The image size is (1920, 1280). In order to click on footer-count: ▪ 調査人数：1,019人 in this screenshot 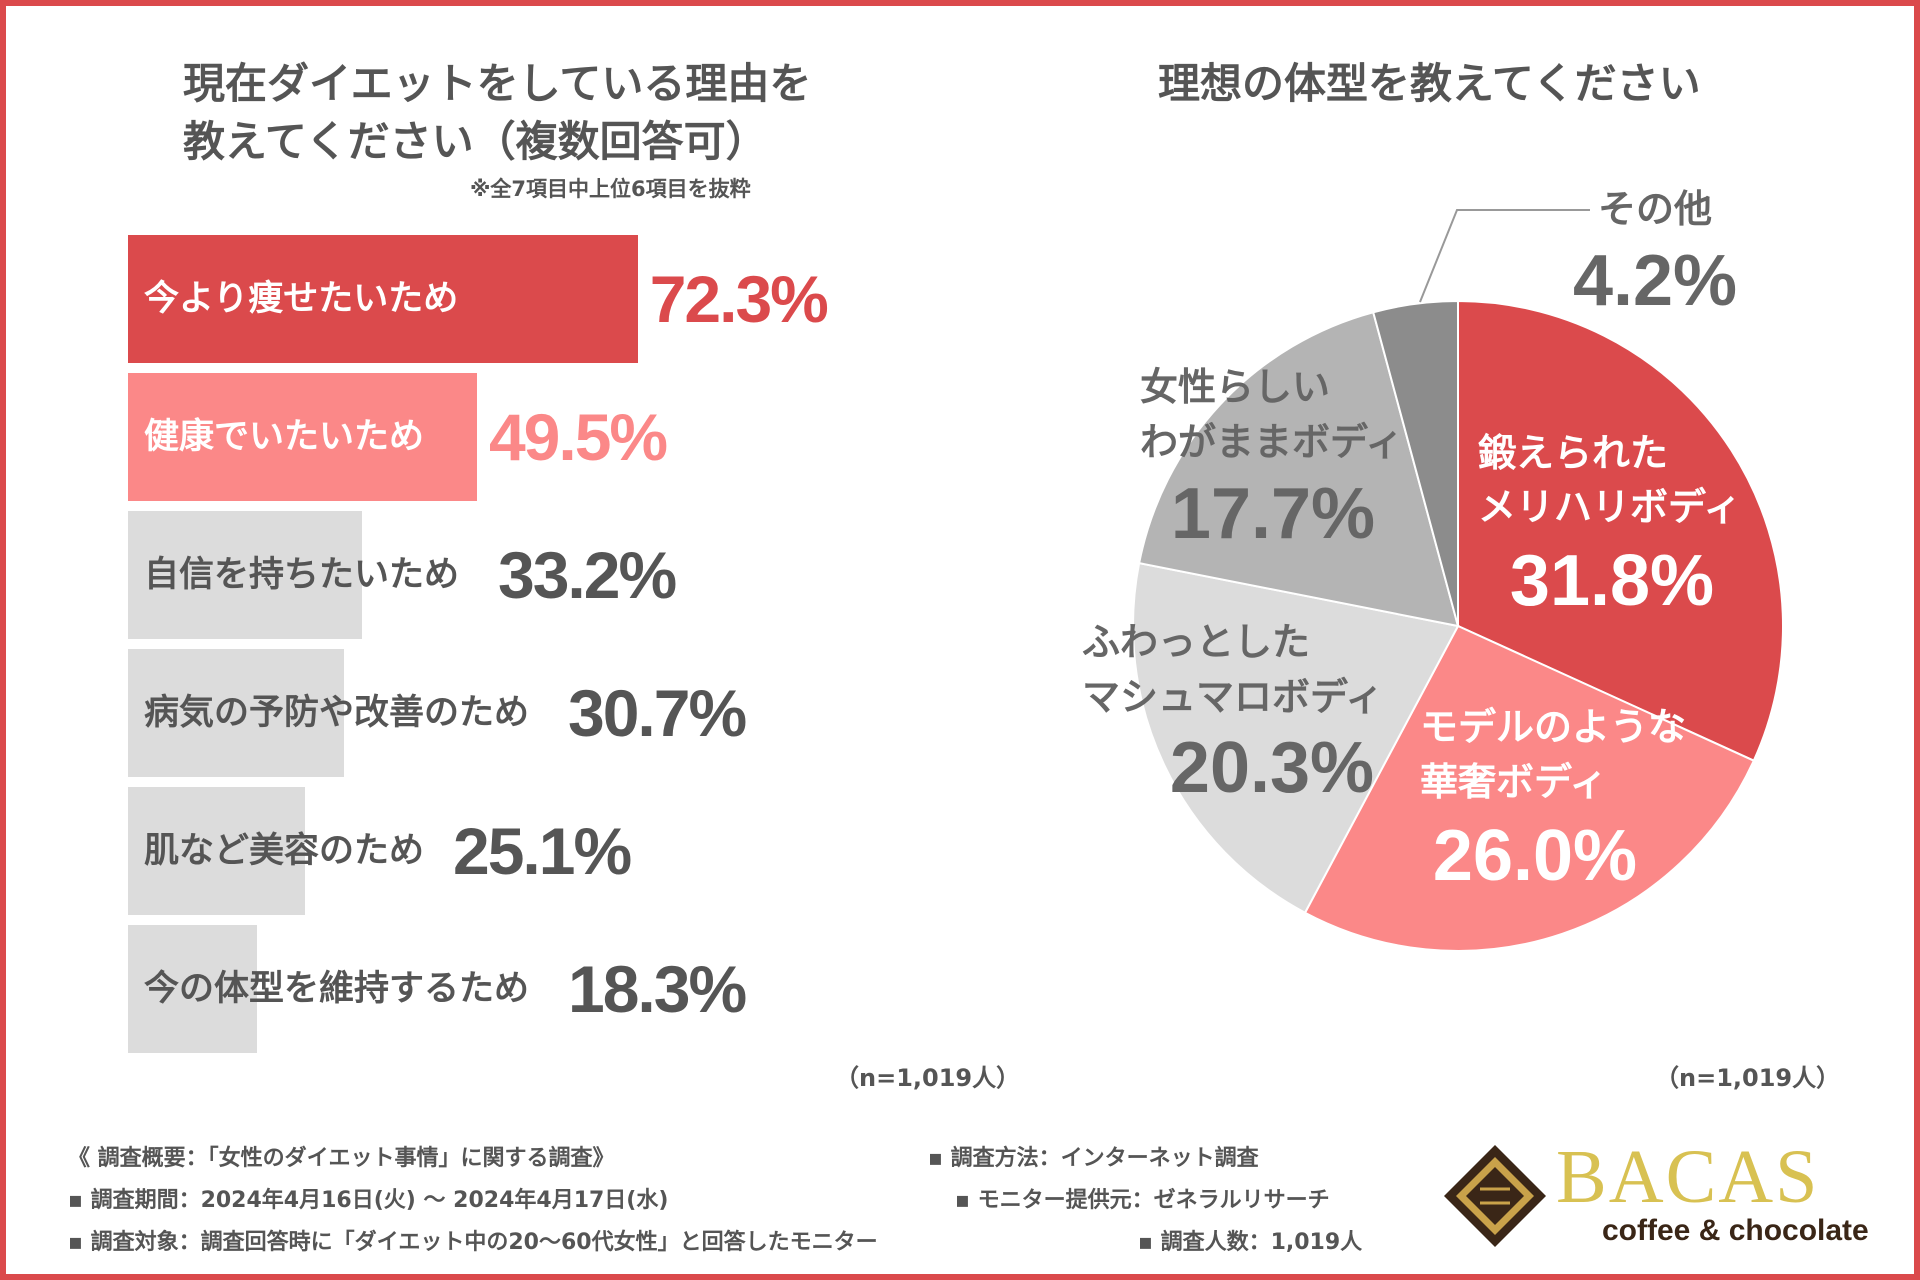, I will do `click(1250, 1242)`.